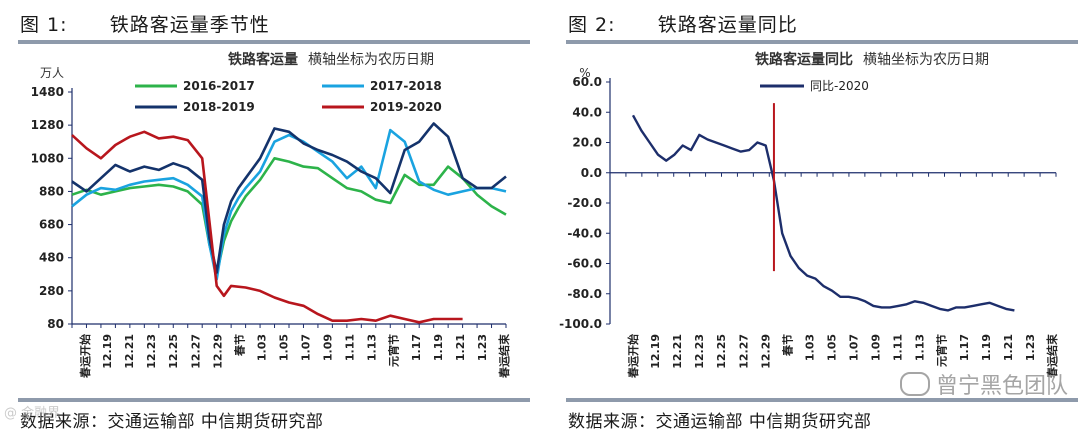 The height and width of the screenshot is (435, 1080). I want to click on figure-1-bottom-rule, so click(274, 400).